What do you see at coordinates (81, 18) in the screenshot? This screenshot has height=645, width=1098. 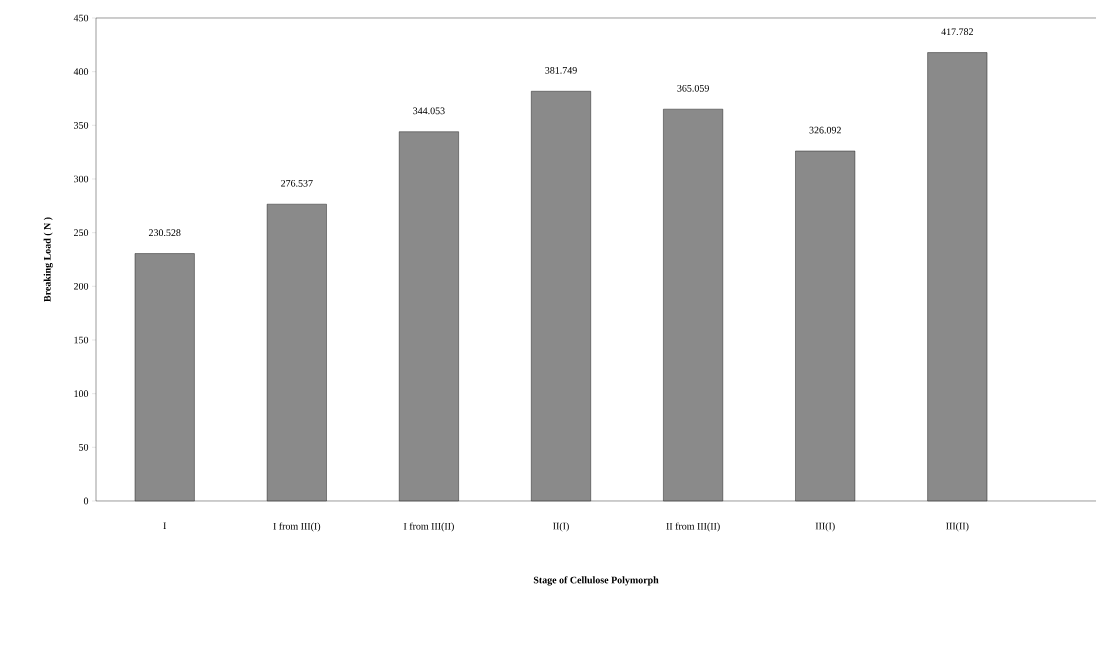 I see `y-tick-label: 450` at bounding box center [81, 18].